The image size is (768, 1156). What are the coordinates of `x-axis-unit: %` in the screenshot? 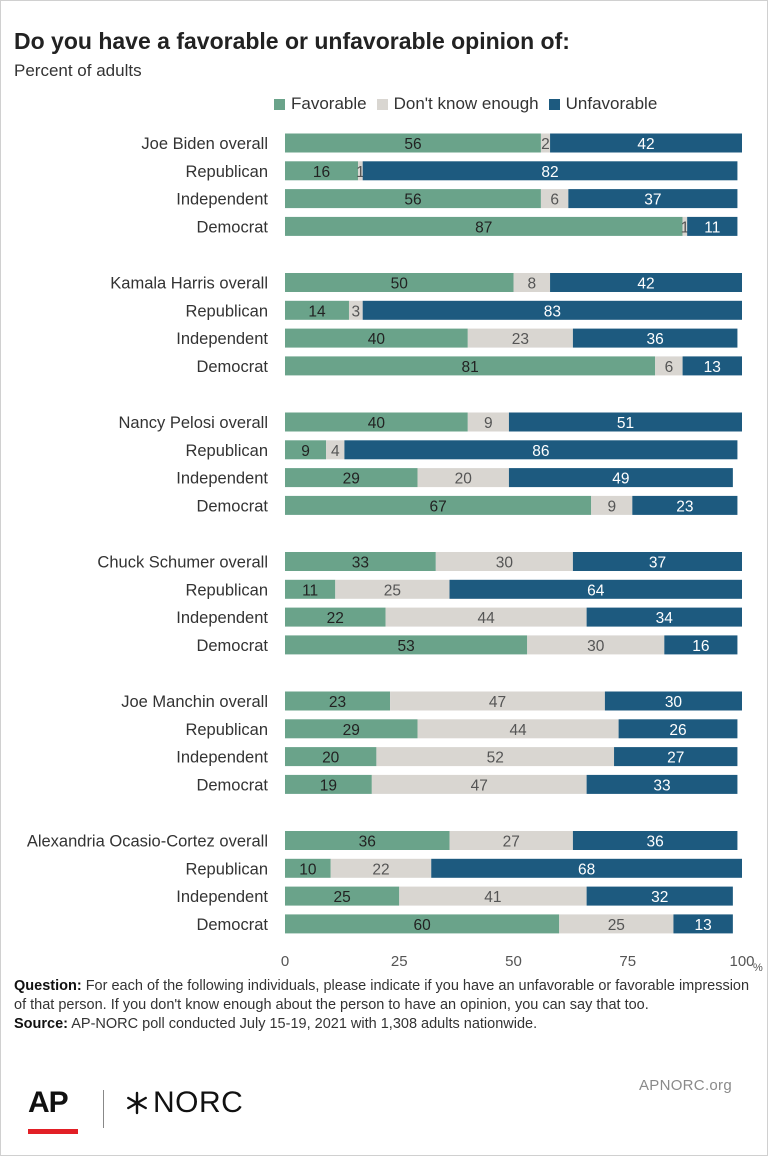 It's located at (758, 968).